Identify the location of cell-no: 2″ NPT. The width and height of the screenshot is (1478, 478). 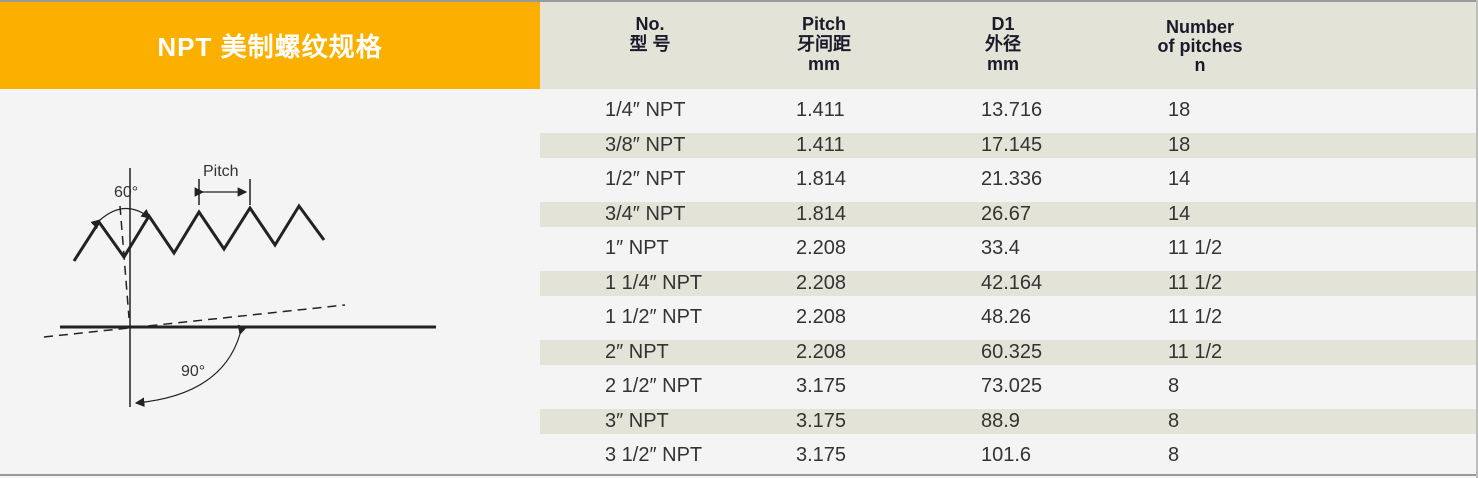
(637, 351).